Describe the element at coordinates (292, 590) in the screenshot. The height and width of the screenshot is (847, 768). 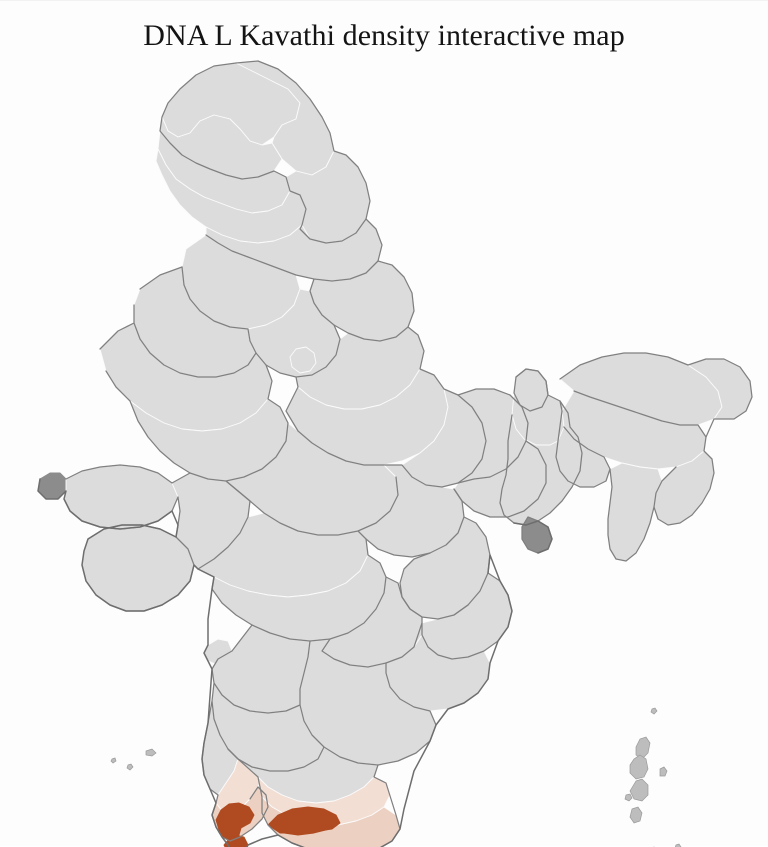
I see `state-border-maharashtra` at that location.